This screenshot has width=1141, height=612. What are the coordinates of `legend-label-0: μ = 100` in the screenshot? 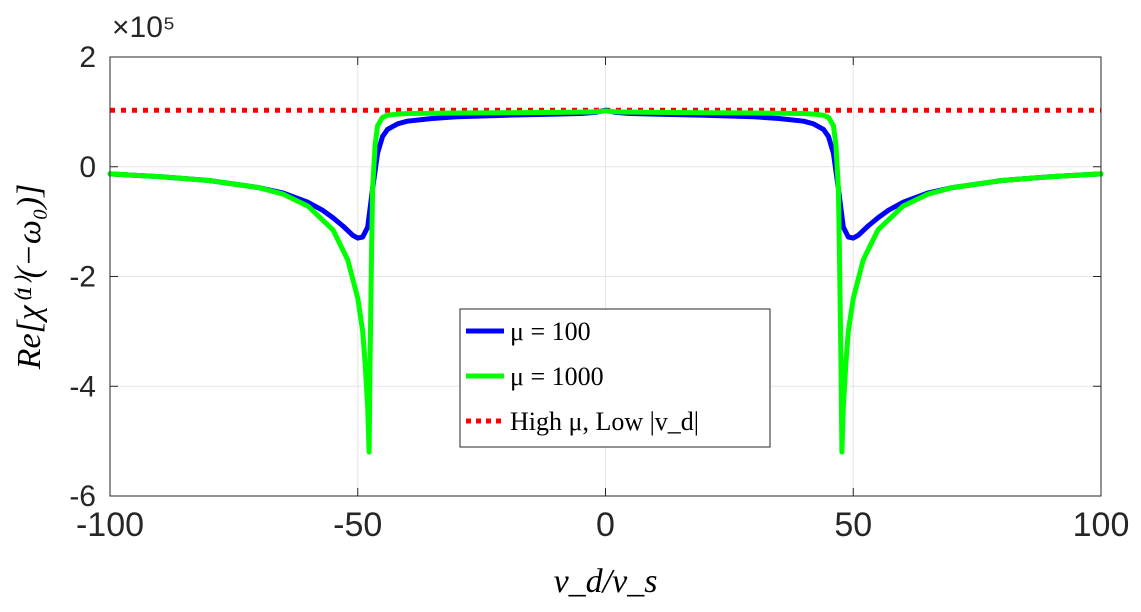 It's located at (550, 331).